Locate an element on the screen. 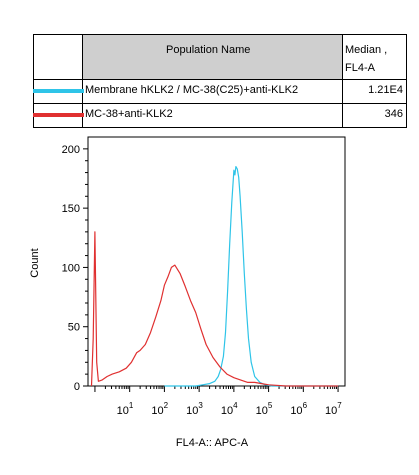 This screenshot has width=419, height=475. legend-row-1-swatch-cell is located at coordinates (58, 92).